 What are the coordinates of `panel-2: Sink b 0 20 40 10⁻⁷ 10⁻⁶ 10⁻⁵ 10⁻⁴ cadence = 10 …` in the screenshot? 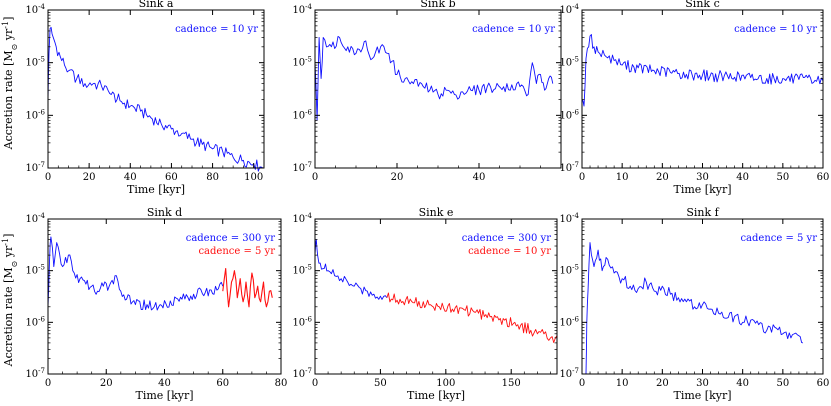 It's located at (427, 91).